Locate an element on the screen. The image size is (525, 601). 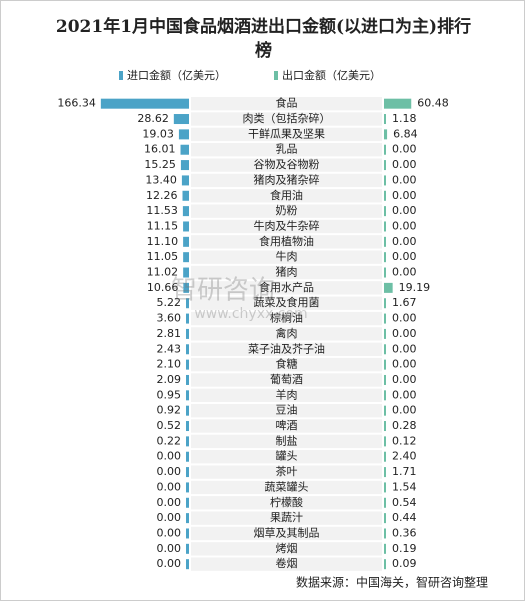
category-label: 烤烟 is located at coordinates (287, 548).